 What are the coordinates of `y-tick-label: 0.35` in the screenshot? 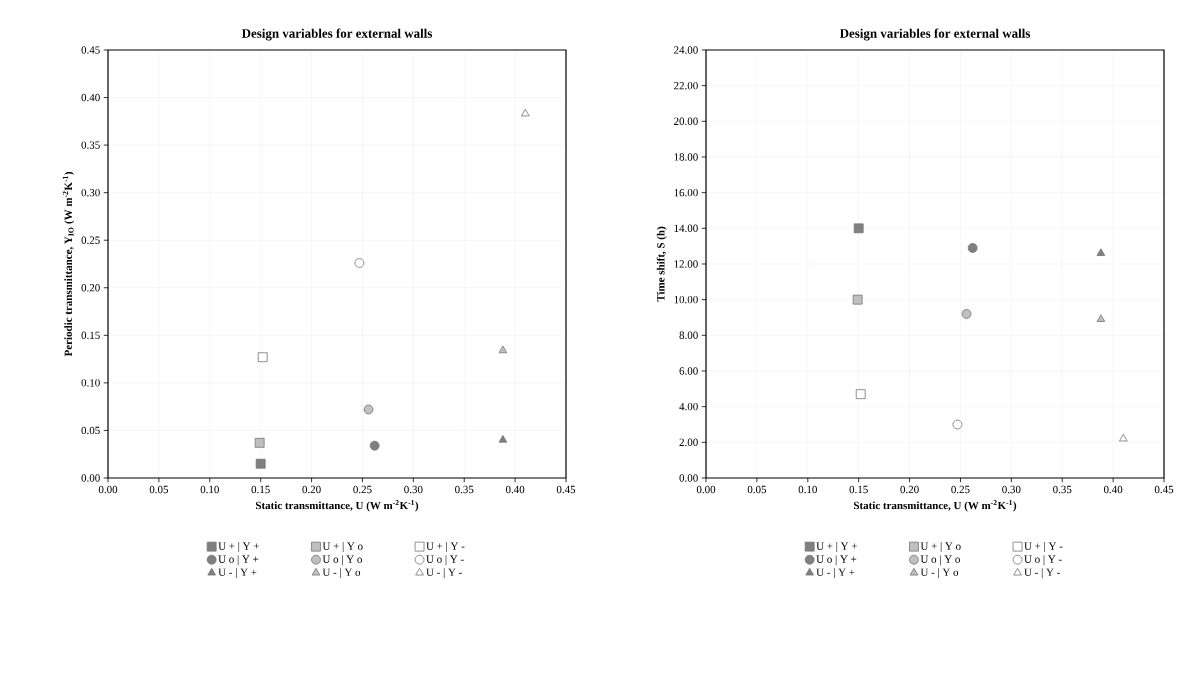 It's located at (90, 145).